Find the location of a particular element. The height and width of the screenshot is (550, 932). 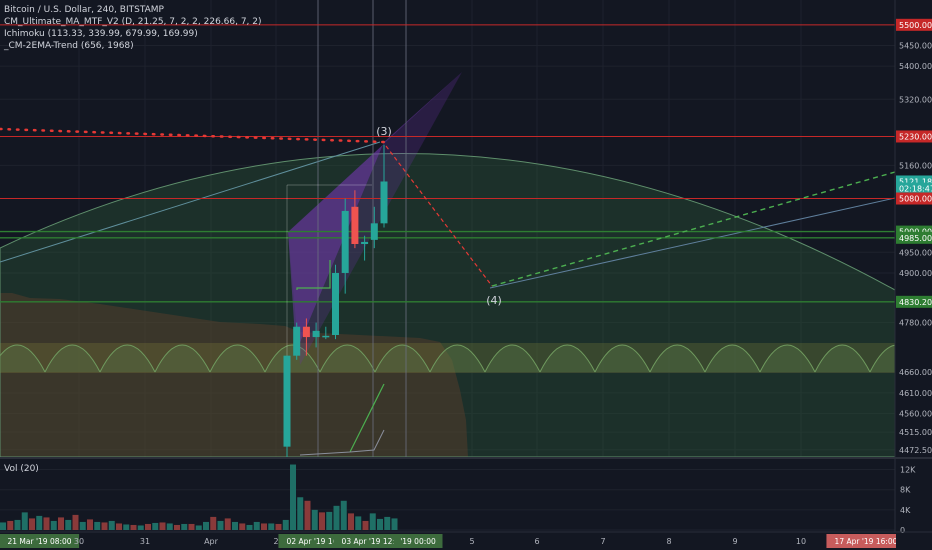

price-tag-label: 5121.18 is located at coordinates (915, 181).